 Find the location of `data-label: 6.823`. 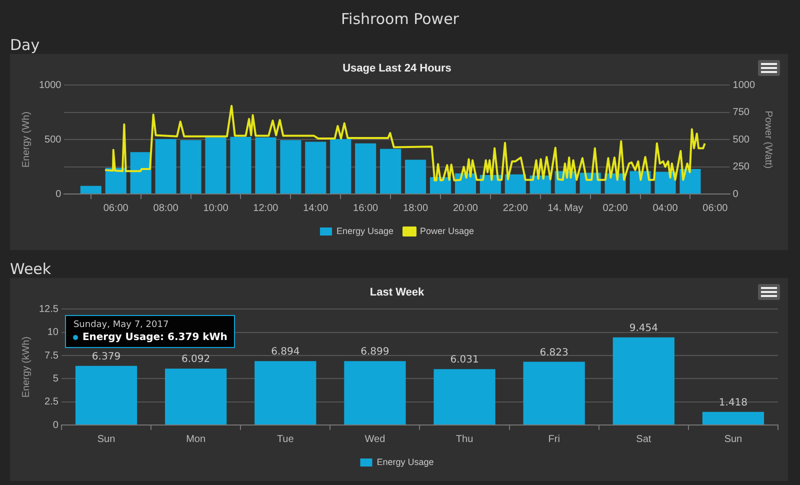

data-label: 6.823 is located at coordinates (554, 352).